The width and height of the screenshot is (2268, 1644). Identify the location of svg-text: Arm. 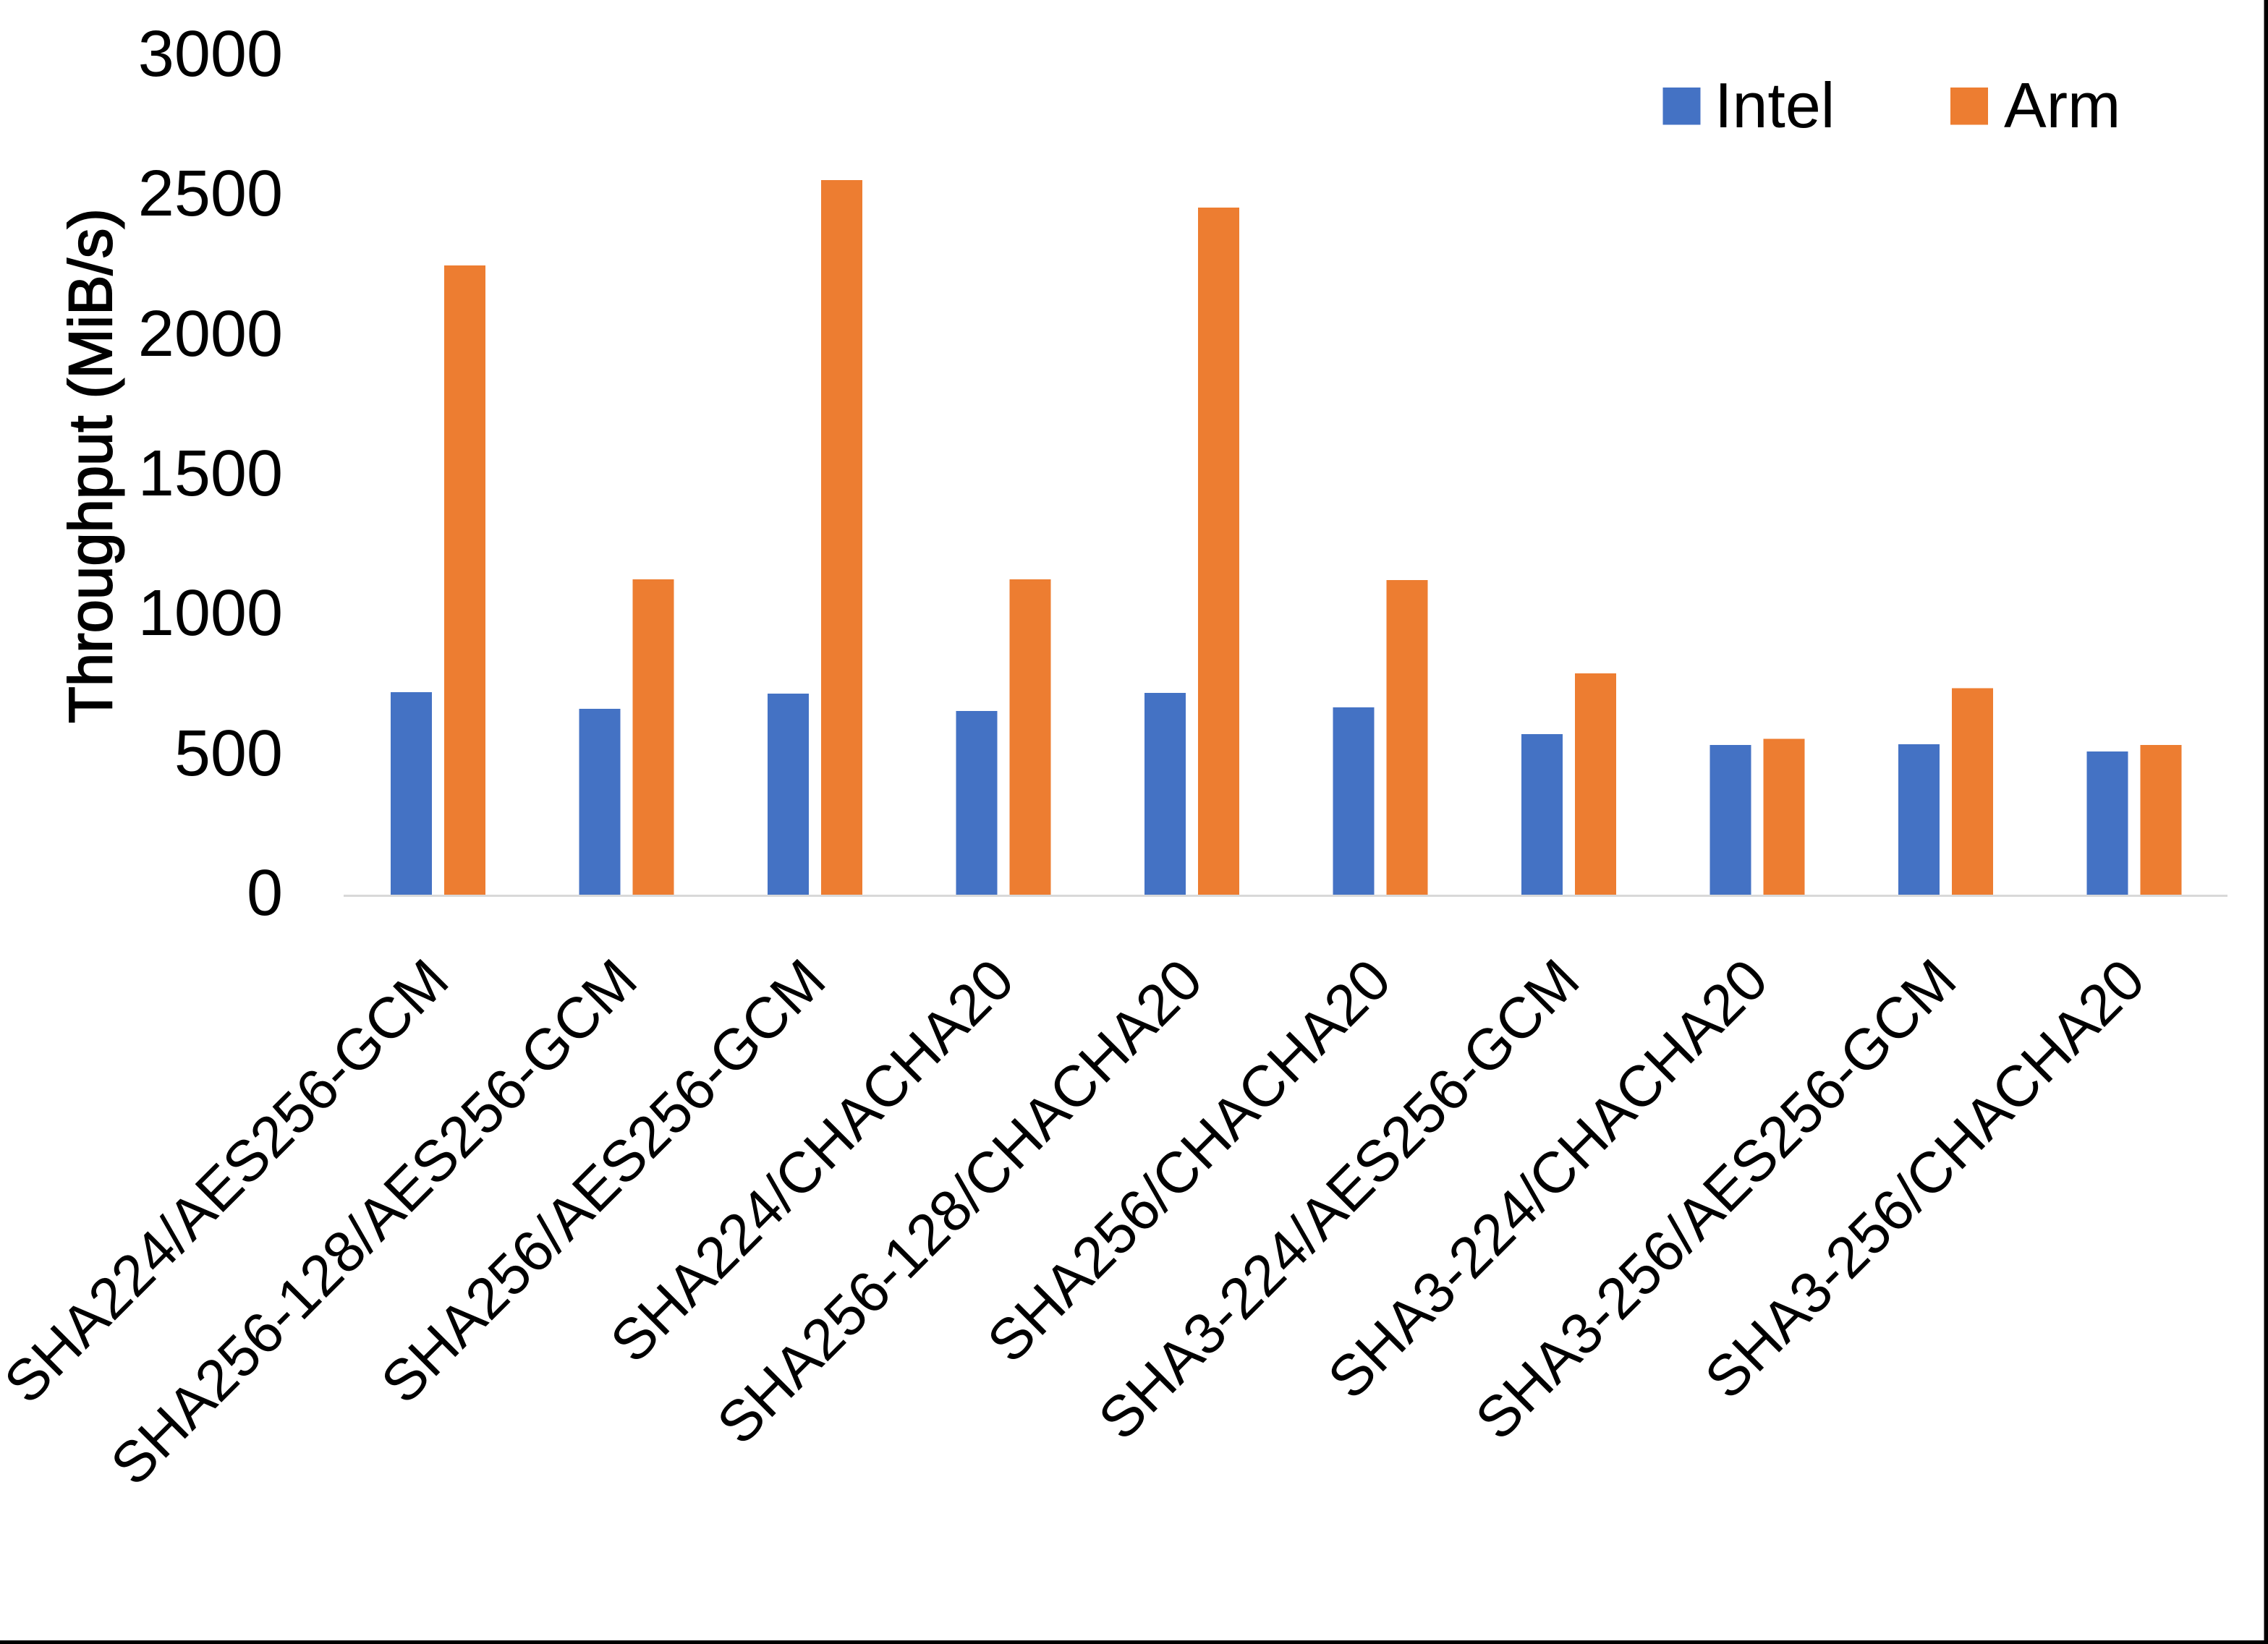
(2062, 105).